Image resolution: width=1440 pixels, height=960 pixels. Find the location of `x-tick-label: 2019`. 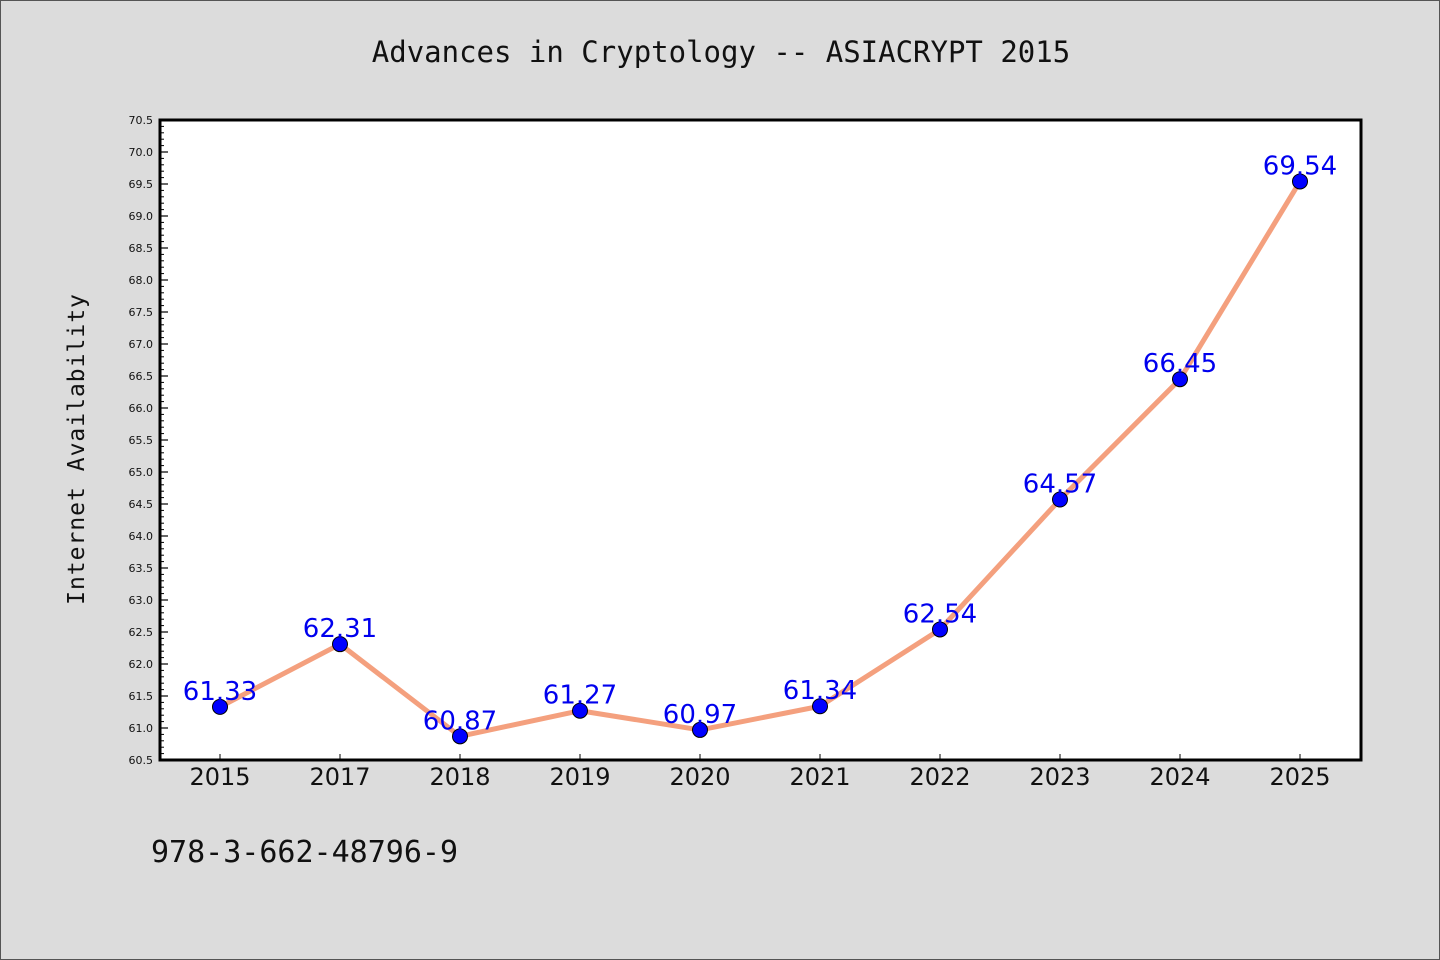

x-tick-label: 2019 is located at coordinates (579, 777).